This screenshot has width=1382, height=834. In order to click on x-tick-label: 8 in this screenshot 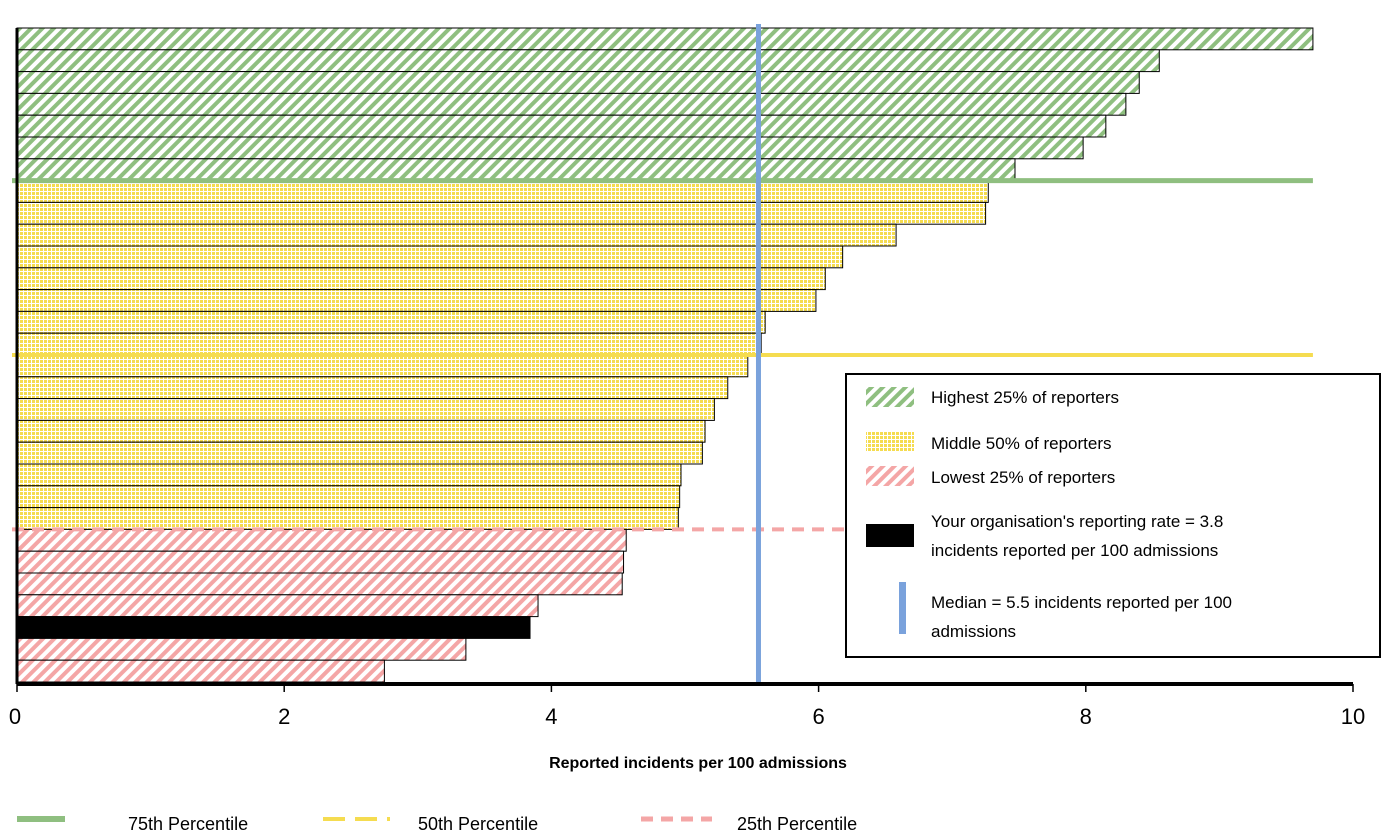, I will do `click(1086, 716)`.